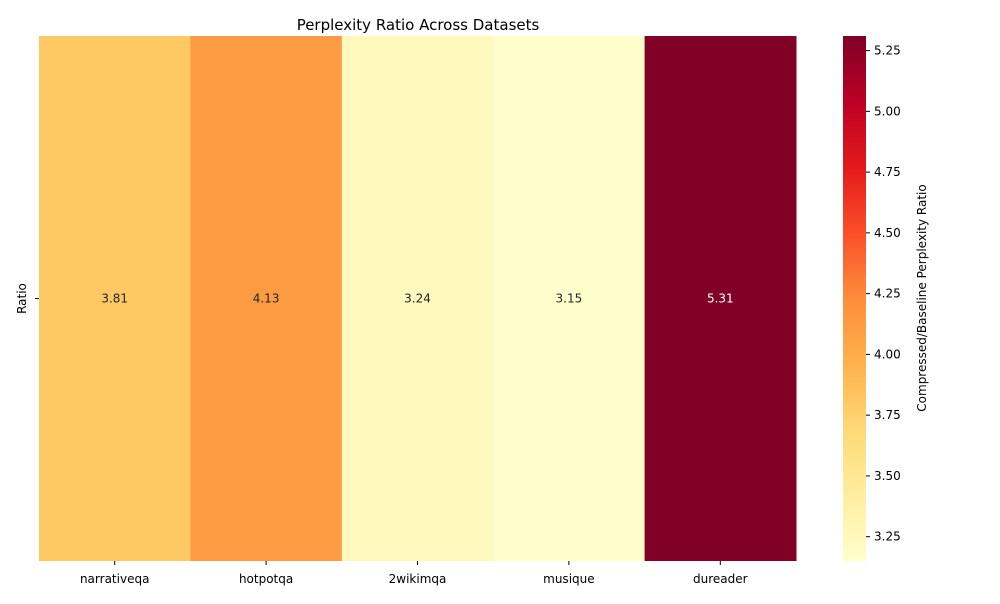 Image resolution: width=1000 pixels, height=604 pixels. What do you see at coordinates (872, 298) in the screenshot?
I see `colorbar: 3.25 3.50 3.75 4.00 4.25 4.50 4.75 5.00 5.25` at bounding box center [872, 298].